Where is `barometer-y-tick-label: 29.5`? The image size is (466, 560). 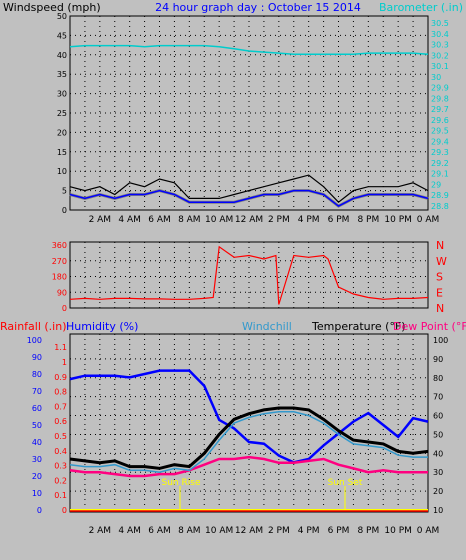
barometer-y-tick-label: 29.5 is located at coordinates (440, 131).